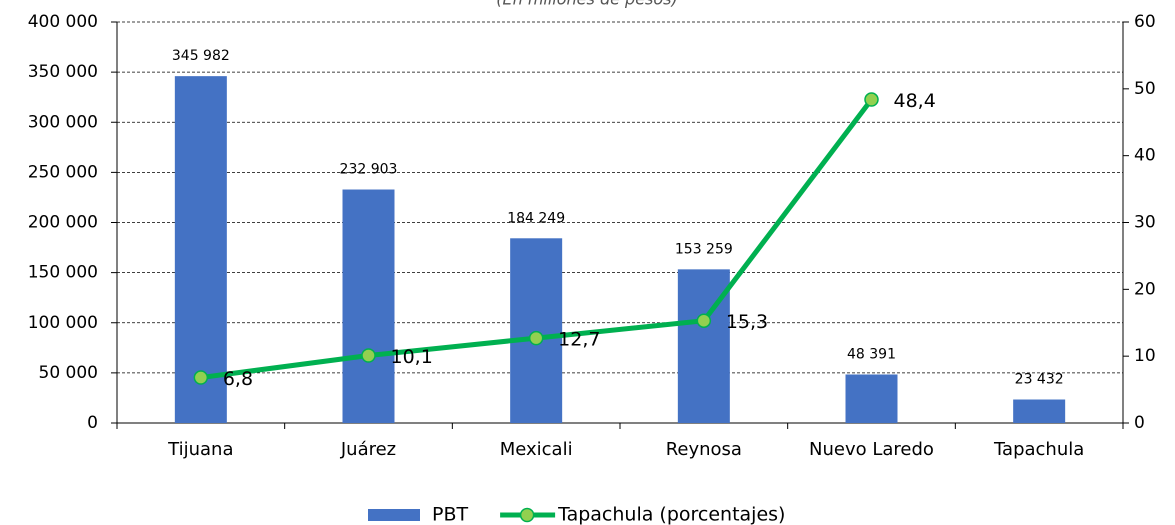 This screenshot has width=1175, height=525. What do you see at coordinates (1038, 449) in the screenshot?
I see `x-tick-label: Tapachula` at bounding box center [1038, 449].